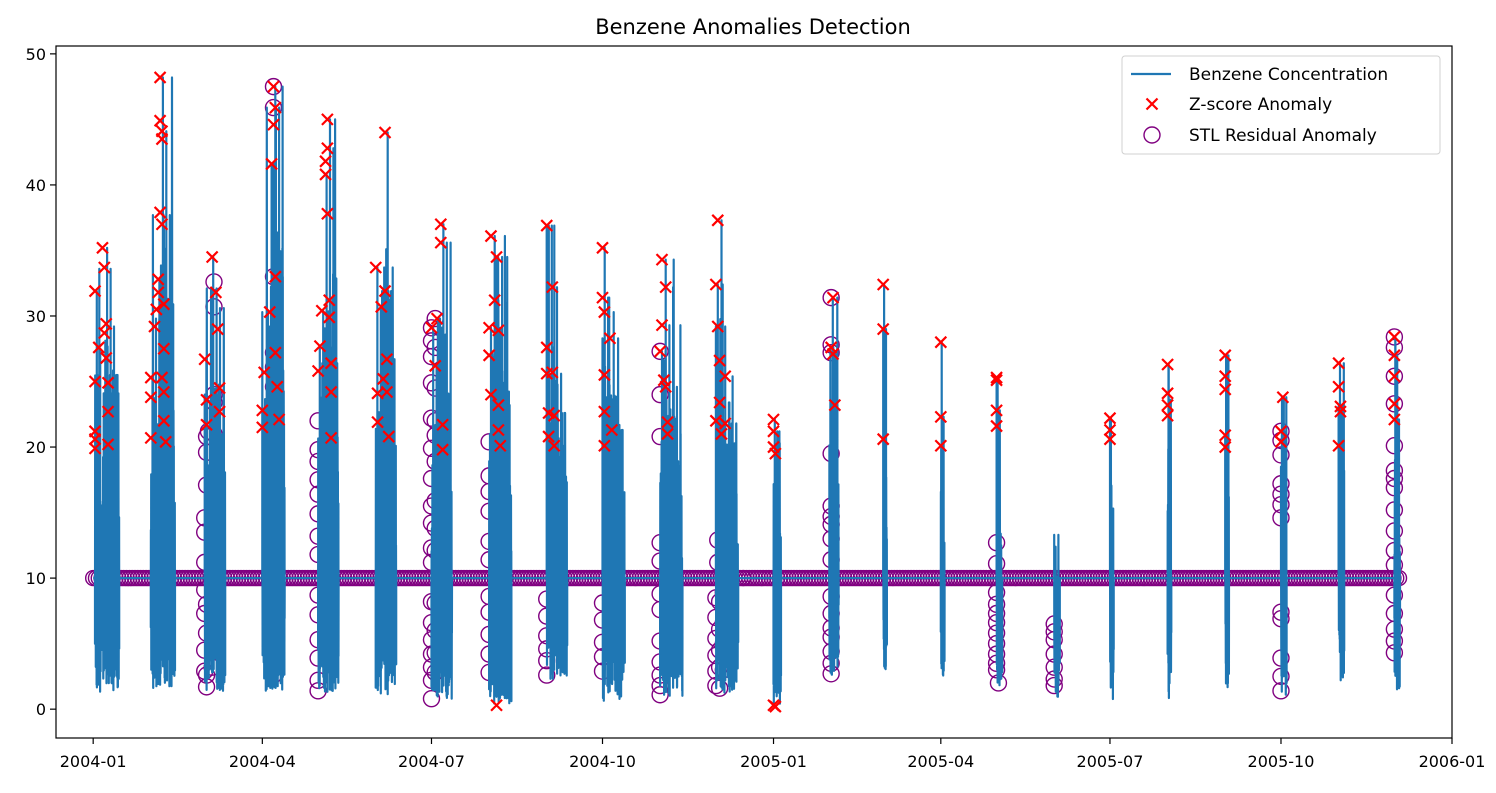 This screenshot has width=1496, height=793. Describe the element at coordinates (1288, 75) in the screenshot. I see `legend-label: Benzene Concentration` at that location.